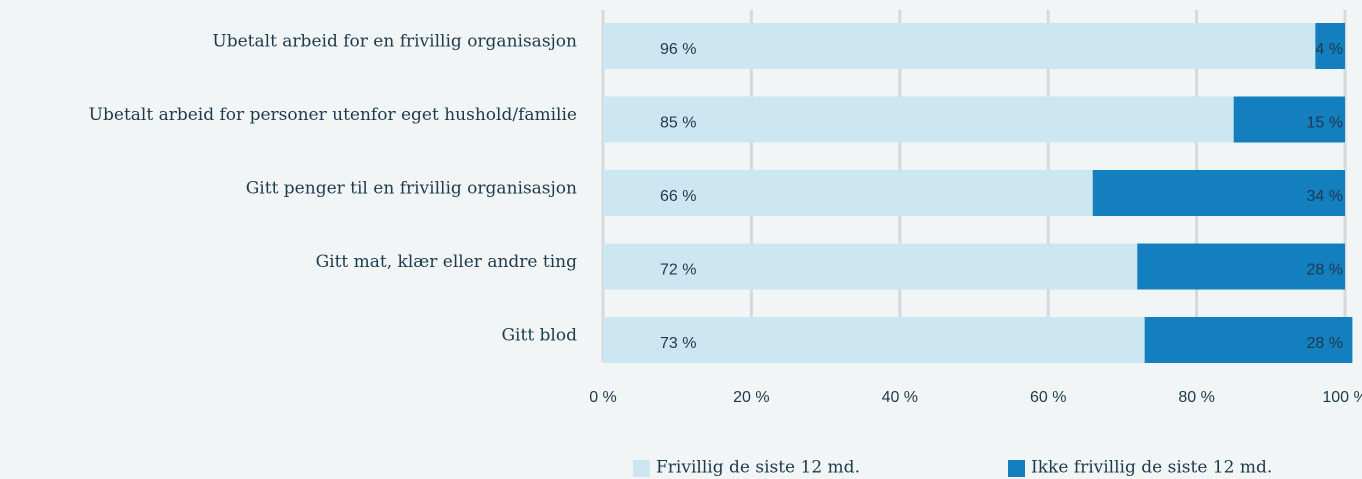 The width and height of the screenshot is (1362, 479). I want to click on x-tick-label: 60 %, so click(1048, 397).